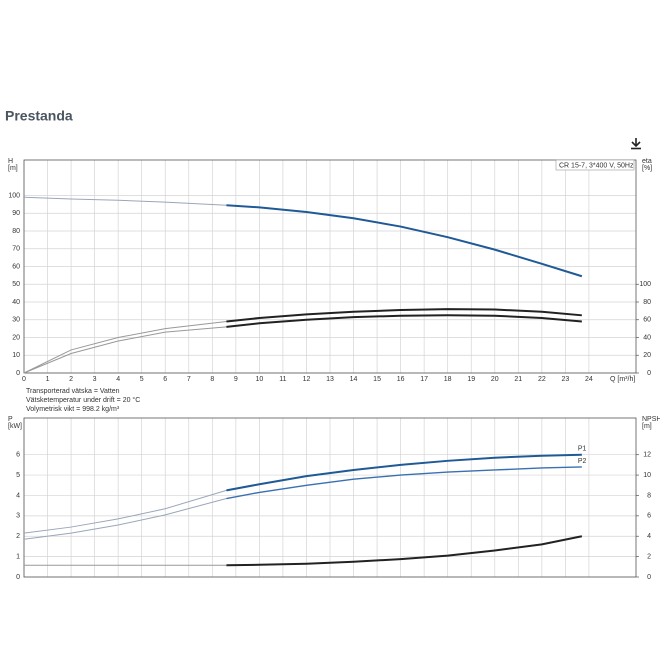 Image resolution: width=660 pixels, height=660 pixels. What do you see at coordinates (565, 379) in the screenshot?
I see `x-tick-label: 23` at bounding box center [565, 379].